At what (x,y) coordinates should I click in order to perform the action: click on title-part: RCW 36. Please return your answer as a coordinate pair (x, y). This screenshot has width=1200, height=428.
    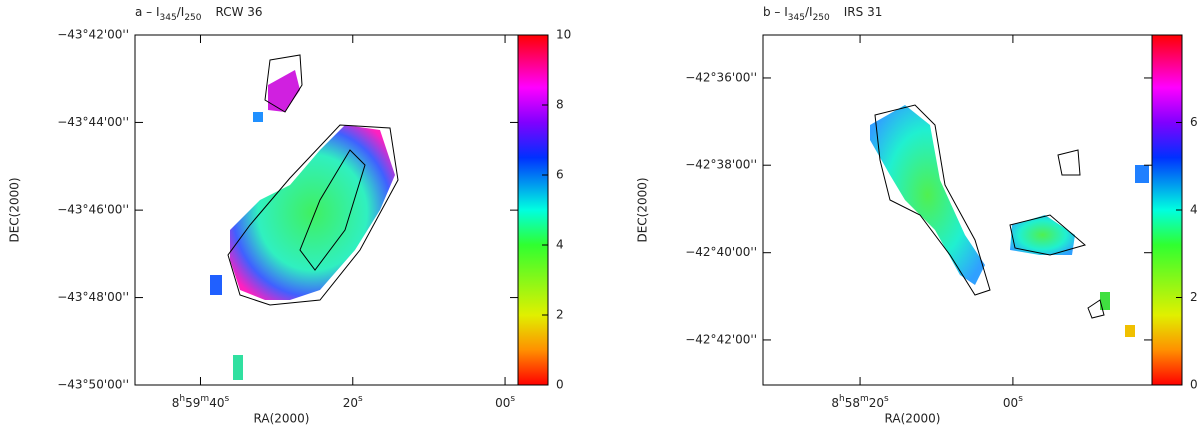
    Looking at the image, I should click on (239, 12).